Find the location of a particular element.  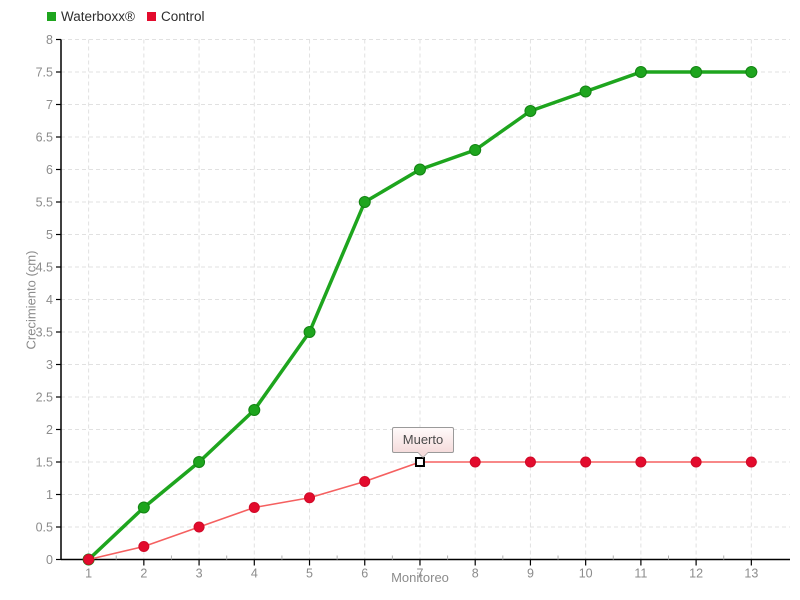

y-tick-label: 7 is located at coordinates (49, 105).